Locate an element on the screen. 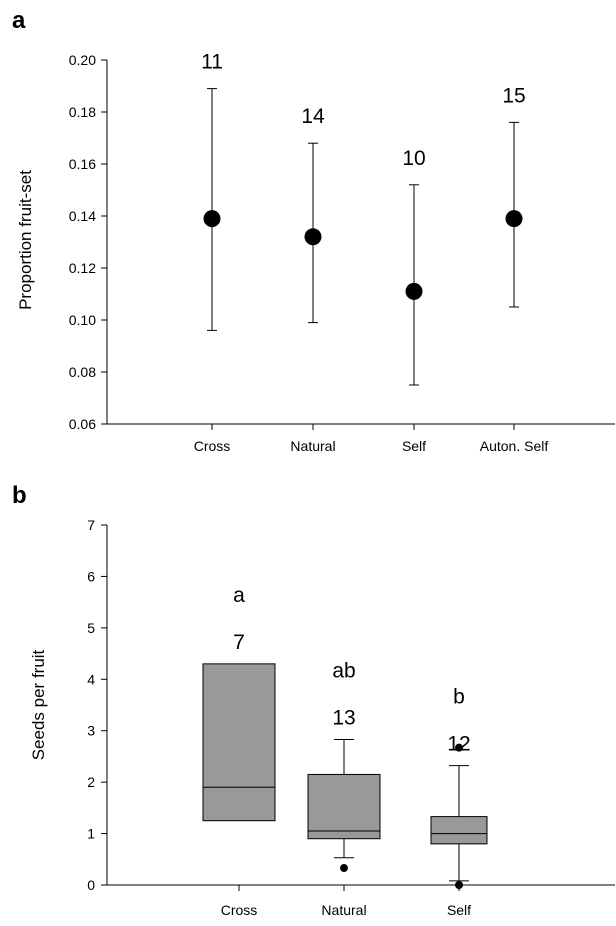 The width and height of the screenshot is (616, 926). panel-b-x-tick-label: Natural is located at coordinates (343, 910).